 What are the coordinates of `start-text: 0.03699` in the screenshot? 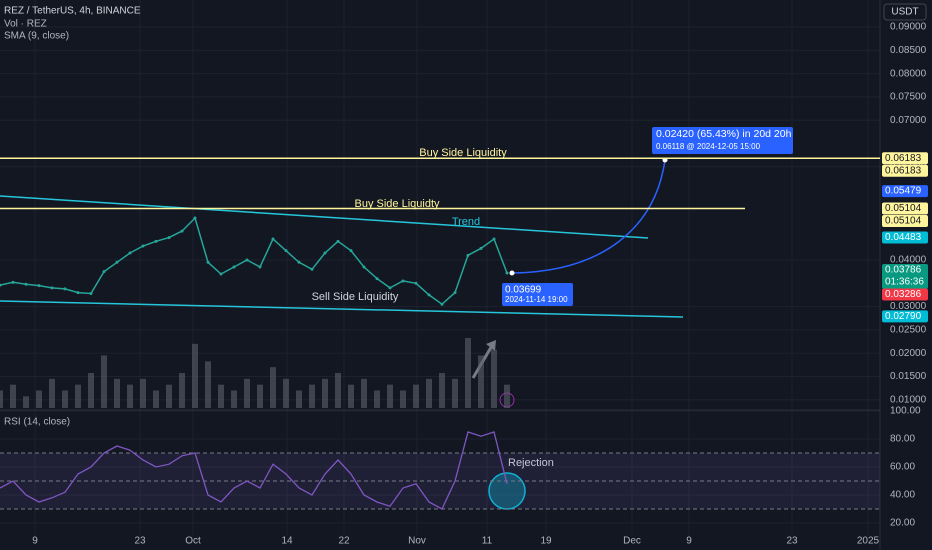 It's located at (523, 290).